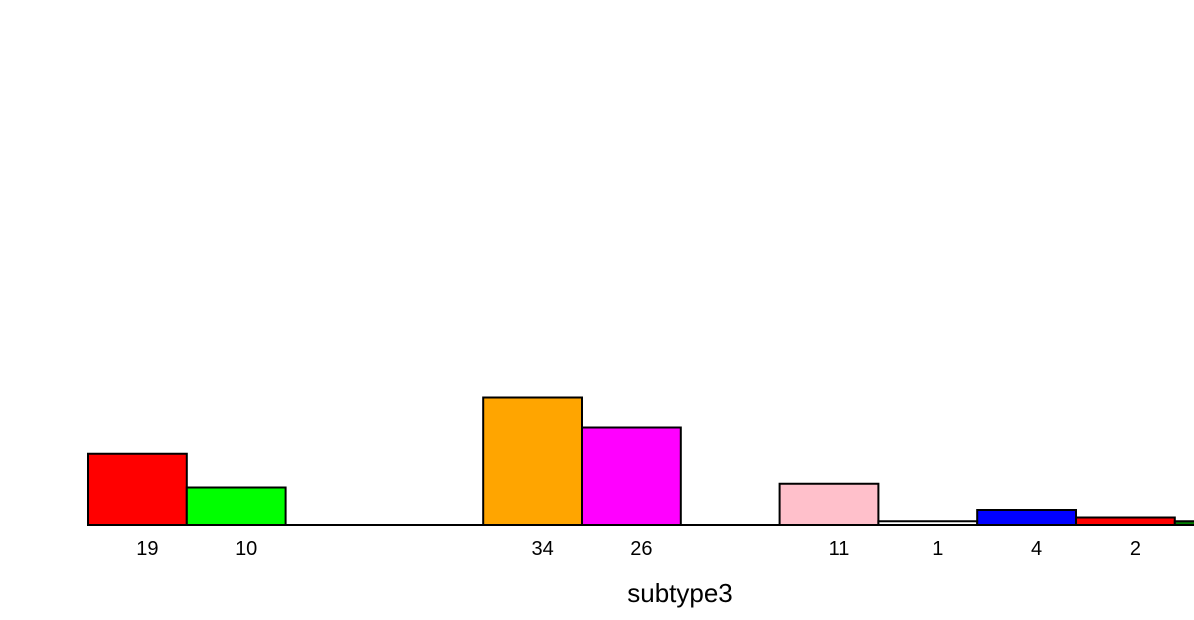 This screenshot has height=620, width=1194. Describe the element at coordinates (839, 549) in the screenshot. I see `tick-label-7: 11` at that location.